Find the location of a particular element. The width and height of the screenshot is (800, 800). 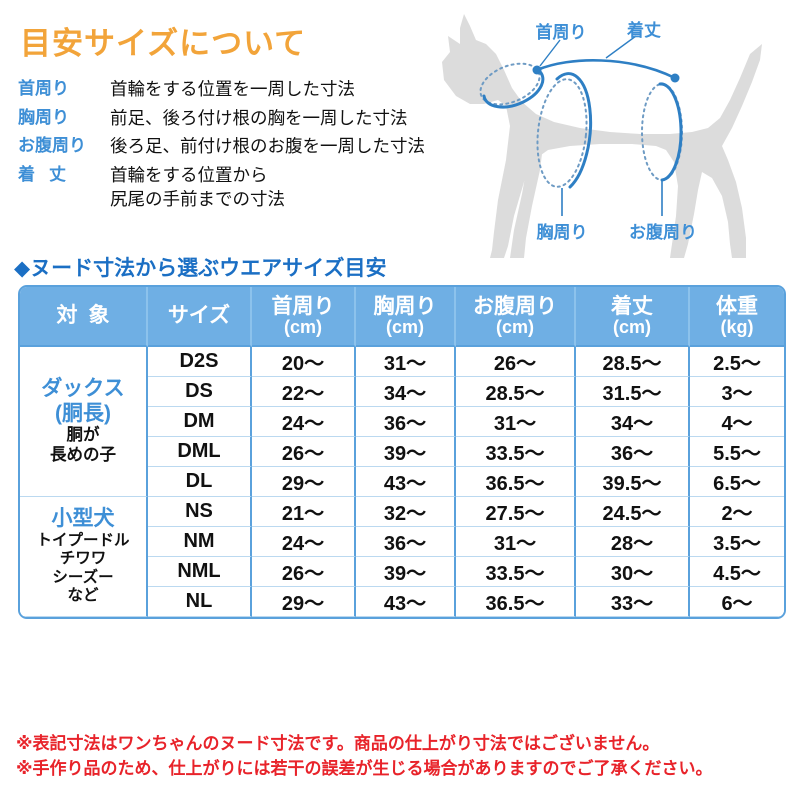

definition-desc-length: 首輪をする位置から 尻尾の手前までの寸法 is located at coordinates (197, 187).